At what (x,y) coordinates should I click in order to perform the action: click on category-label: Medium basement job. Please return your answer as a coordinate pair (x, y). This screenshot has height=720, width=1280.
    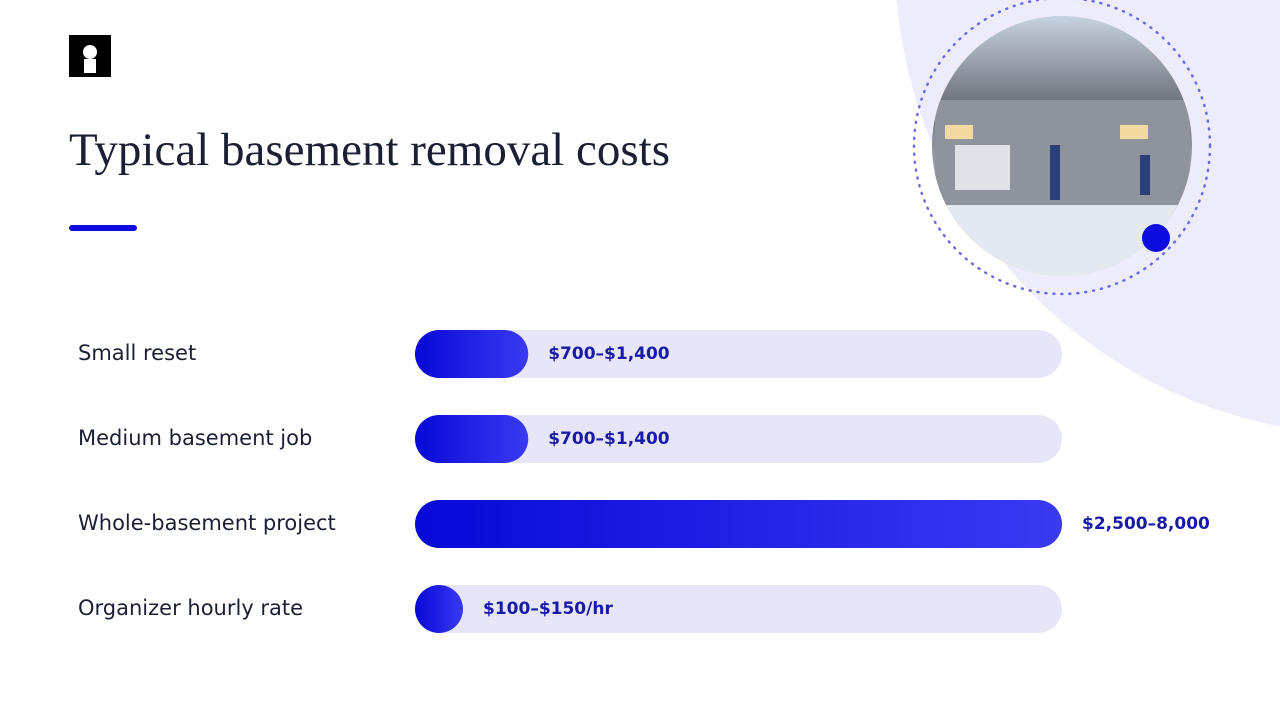
    Looking at the image, I should click on (195, 438).